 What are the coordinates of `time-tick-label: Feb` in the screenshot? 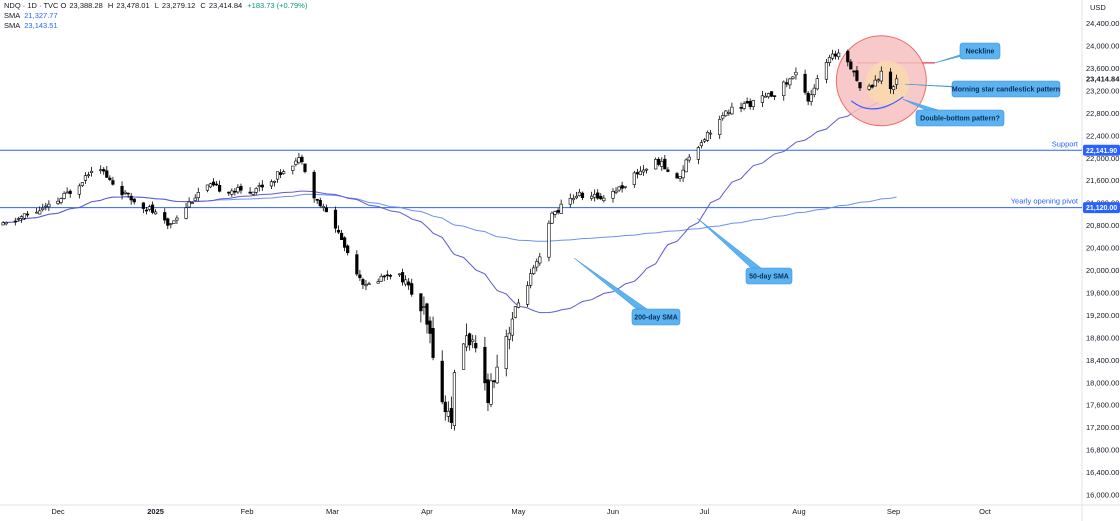 It's located at (247, 511).